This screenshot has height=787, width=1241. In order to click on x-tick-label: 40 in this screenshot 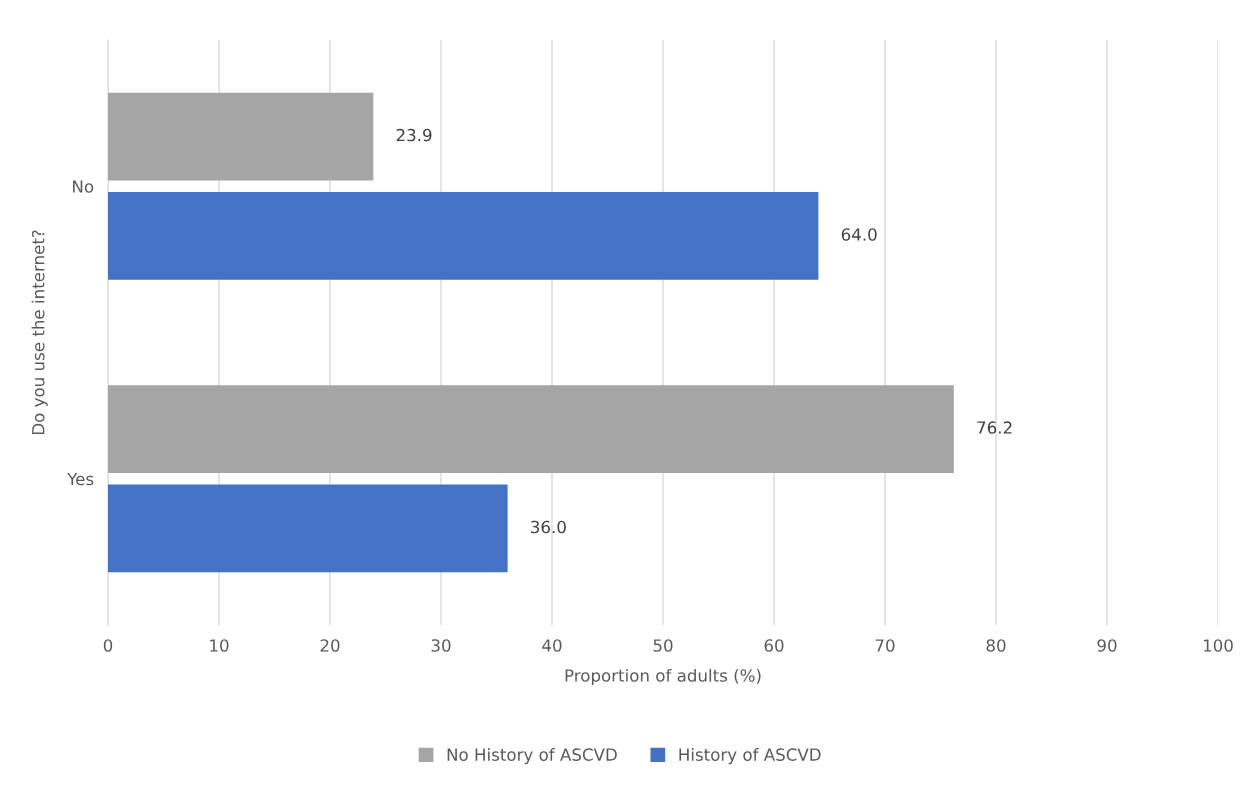, I will do `click(552, 645)`.